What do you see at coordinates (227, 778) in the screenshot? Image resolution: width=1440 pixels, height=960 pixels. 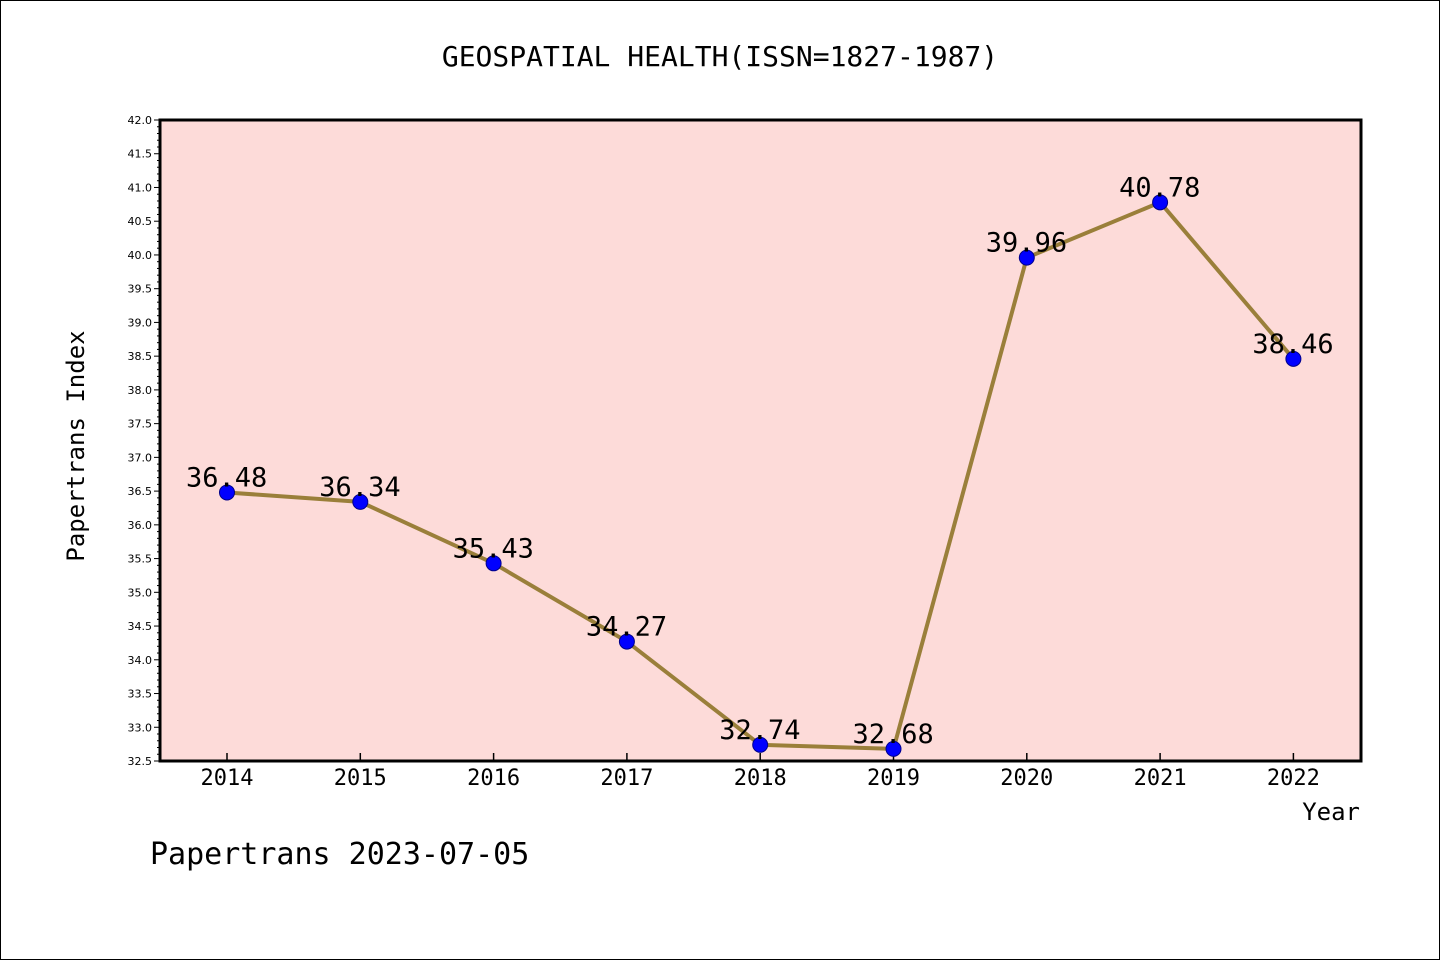 I see `x-tick-label: 2014` at bounding box center [227, 778].